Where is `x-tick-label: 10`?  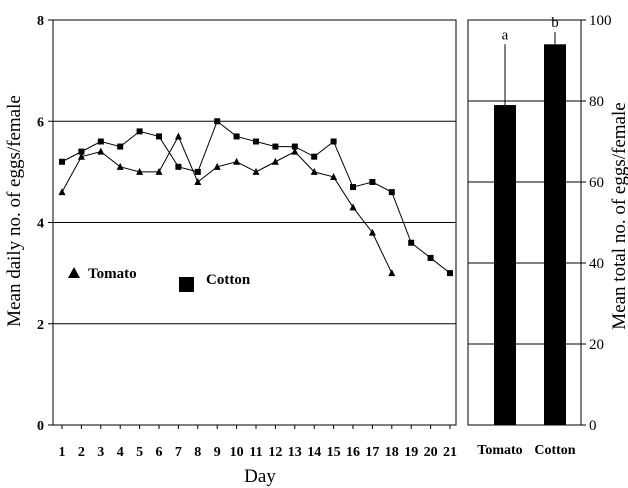 x-tick-label: 10 is located at coordinates (237, 452).